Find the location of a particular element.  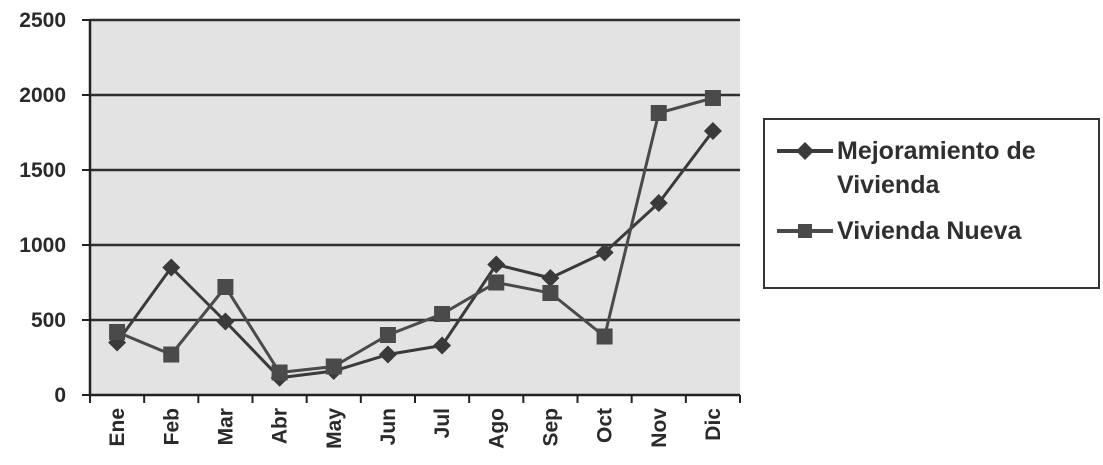

y-tick-label: 1000 is located at coordinates (42, 245).